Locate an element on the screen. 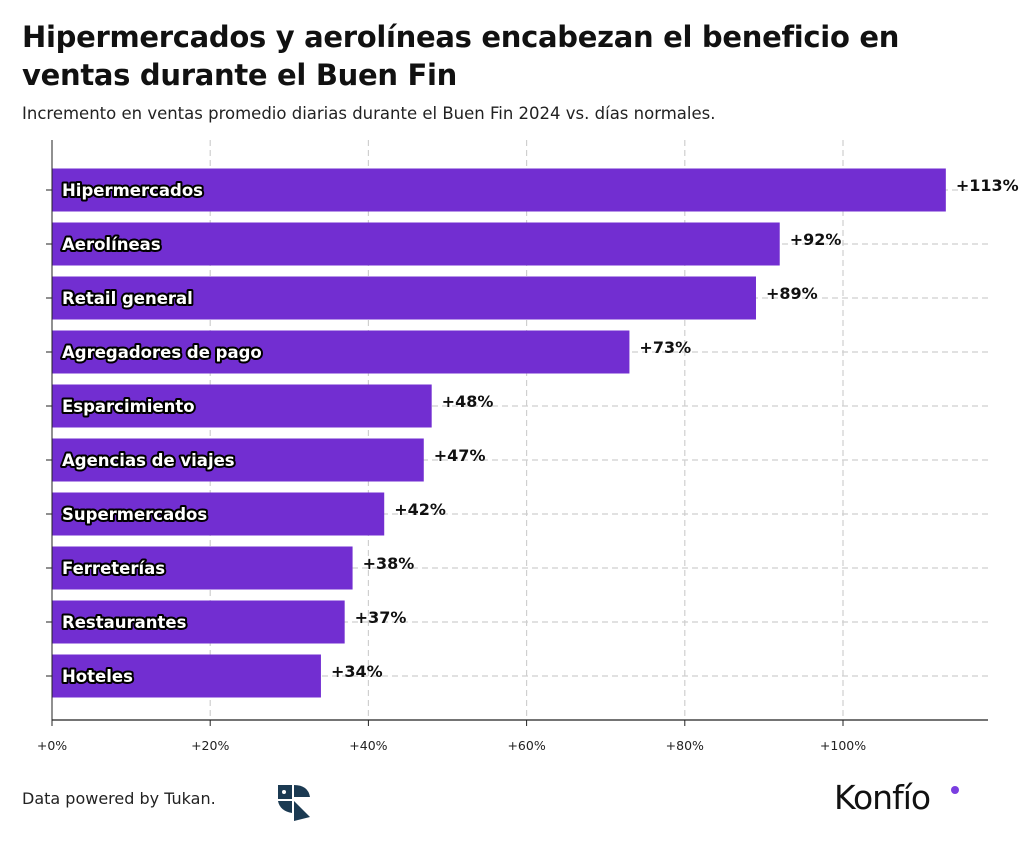  bar-value-label: +38% is located at coordinates (389, 563).